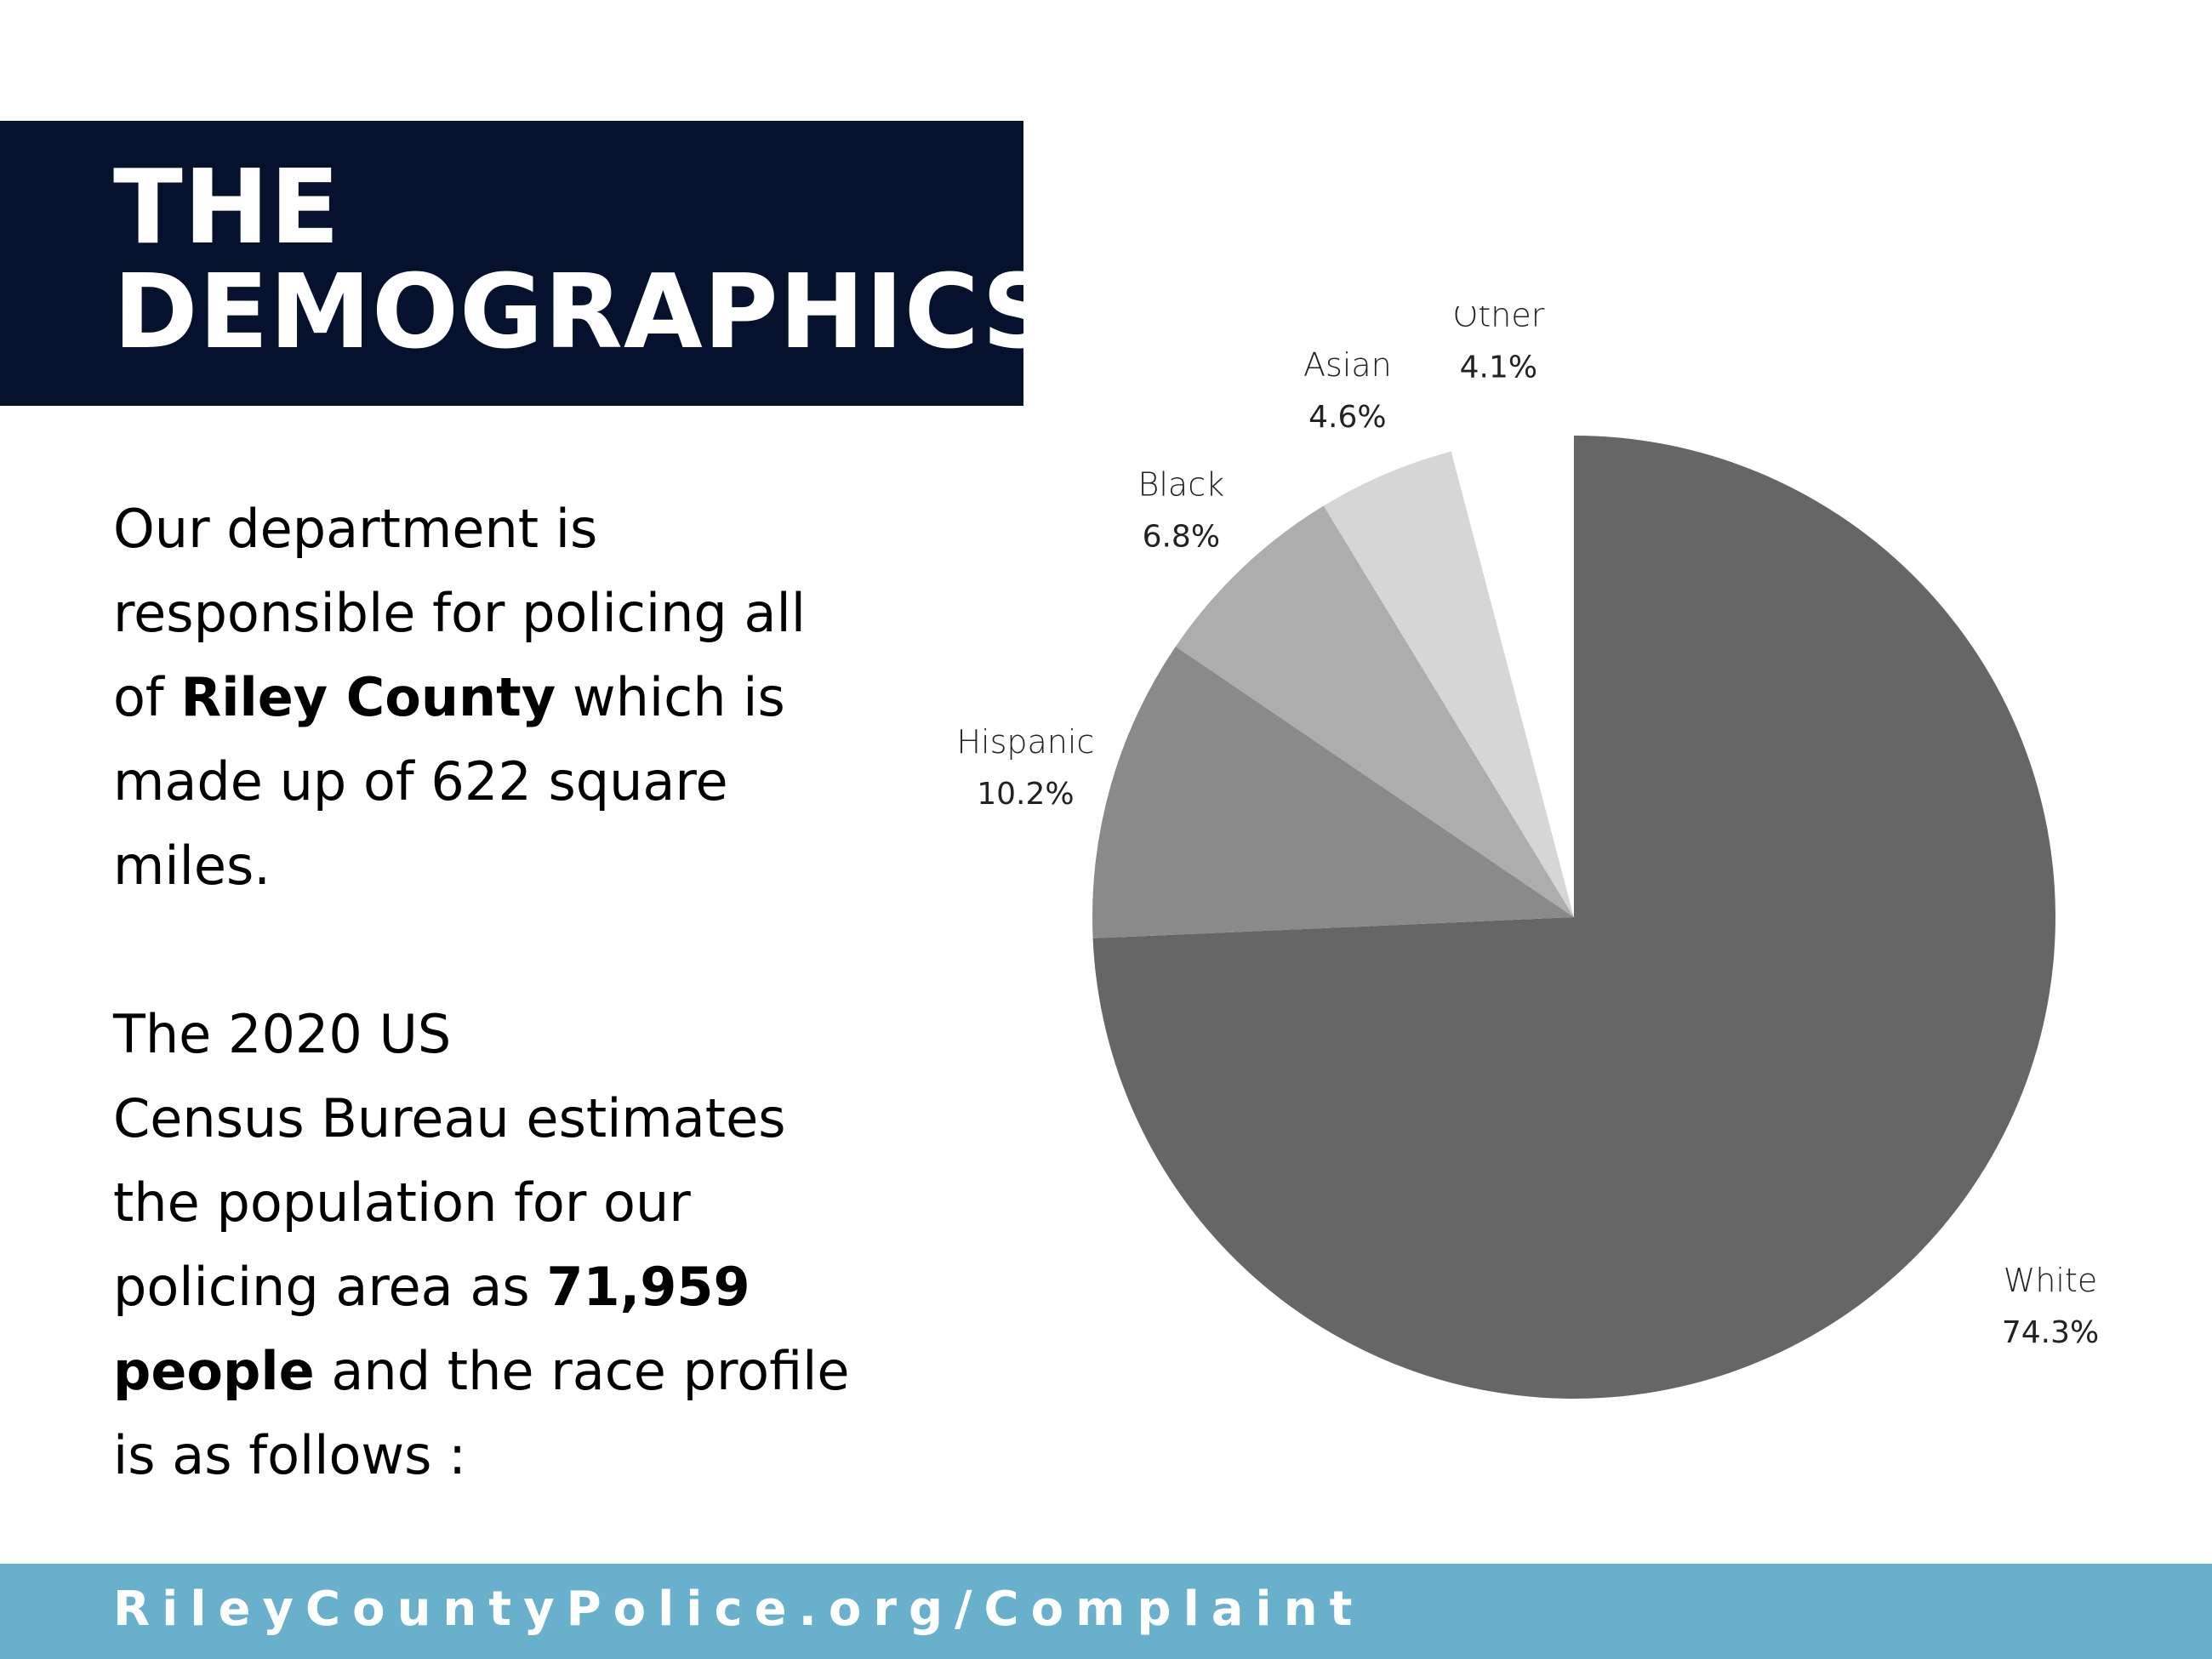 The image size is (2212, 1659). What do you see at coordinates (739, 1609) in the screenshot?
I see `complaint-url: RileyCountyPolice.org/Complaint` at bounding box center [739, 1609].